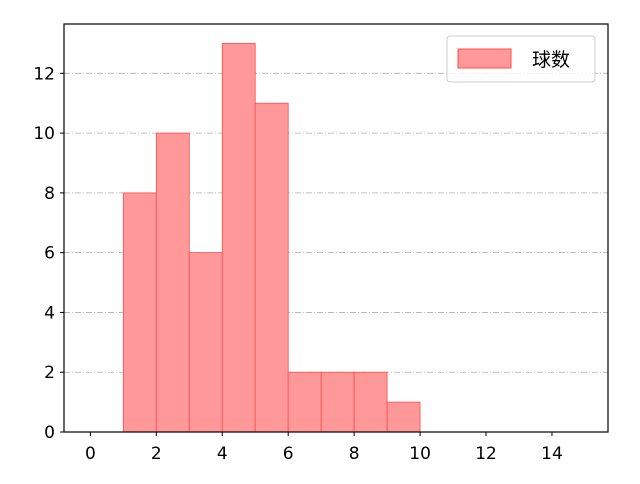  Describe the element at coordinates (486, 454) in the screenshot. I see `x-tick-label: 12` at that location.